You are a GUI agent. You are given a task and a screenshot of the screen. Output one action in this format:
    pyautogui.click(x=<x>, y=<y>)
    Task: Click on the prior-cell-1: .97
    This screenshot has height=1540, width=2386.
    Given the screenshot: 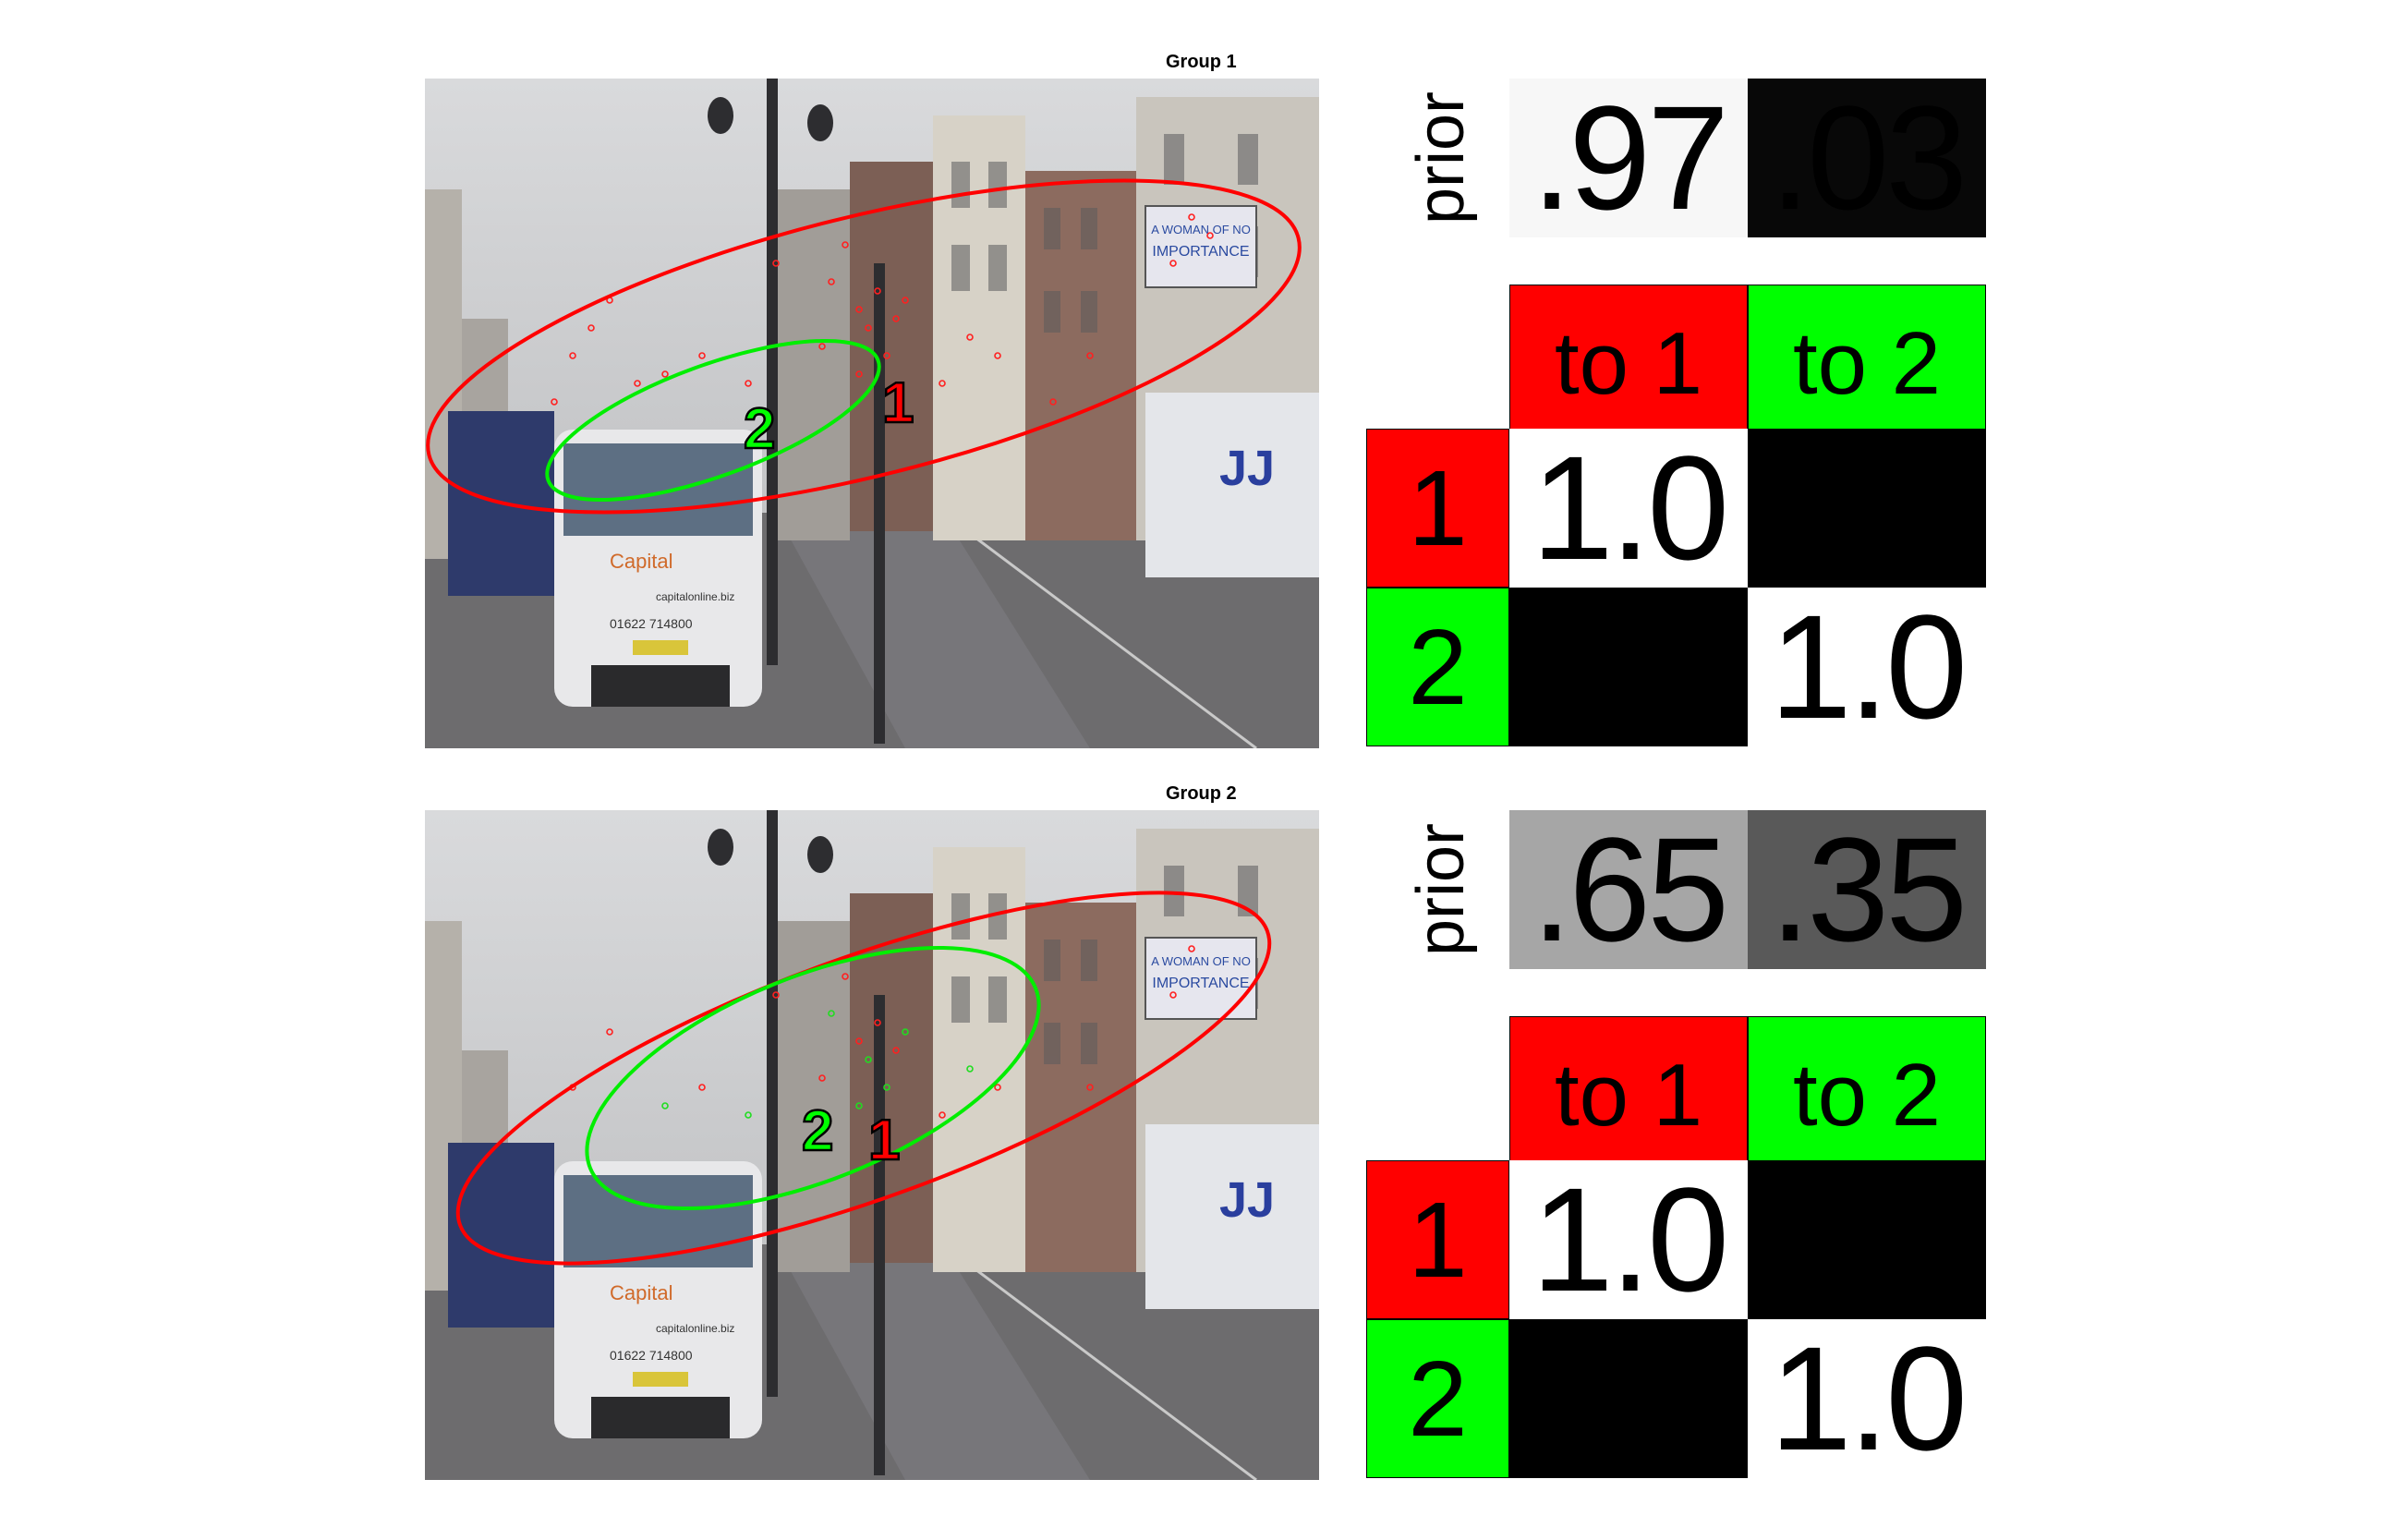 What is the action you would take?
    pyautogui.click(x=1628, y=158)
    